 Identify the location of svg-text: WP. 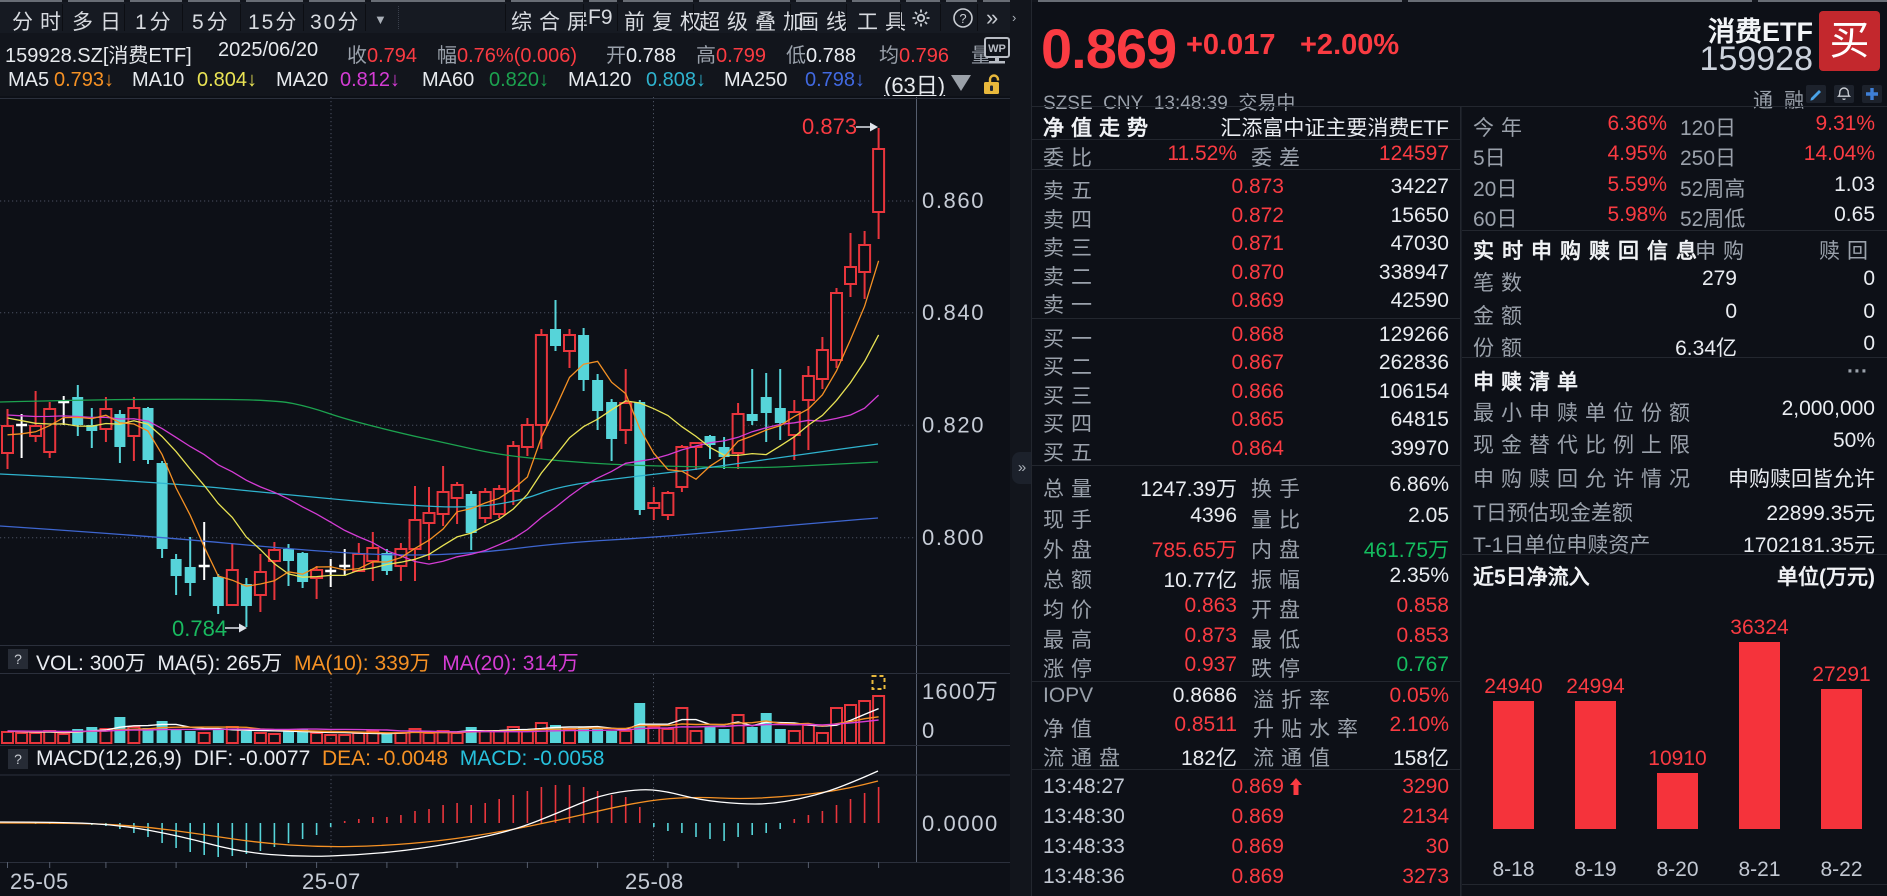
(997, 49).